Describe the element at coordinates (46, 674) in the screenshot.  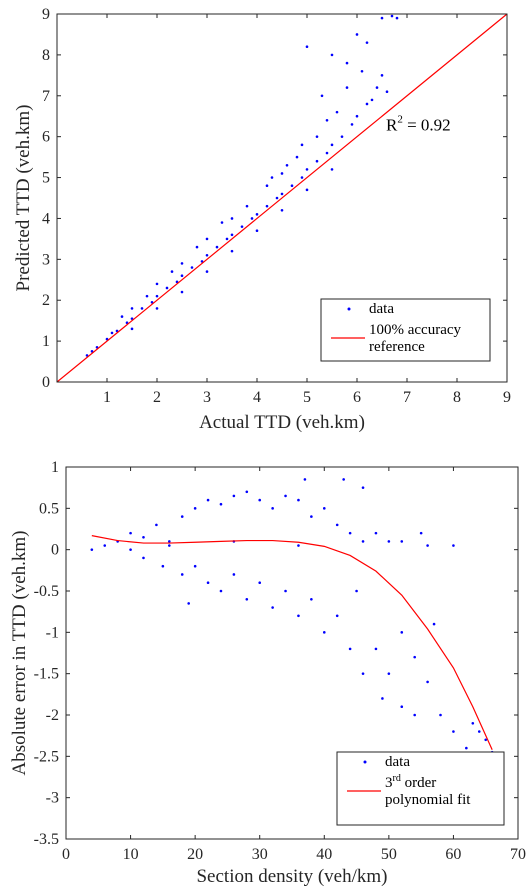
I see `c1-y-tick-label-4: -1.5` at that location.